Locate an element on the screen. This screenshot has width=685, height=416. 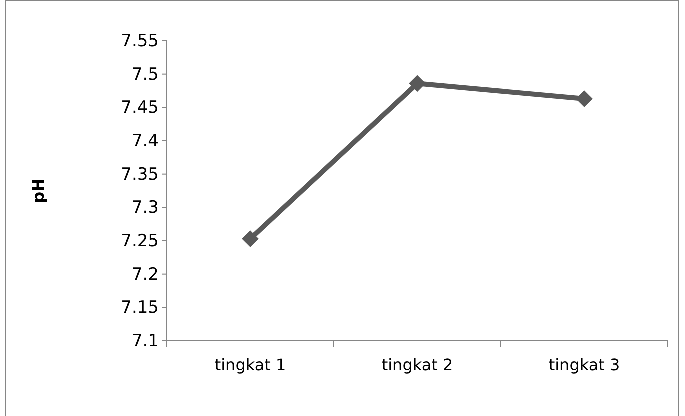
y-tick-label: 7.25 is located at coordinates (140, 241).